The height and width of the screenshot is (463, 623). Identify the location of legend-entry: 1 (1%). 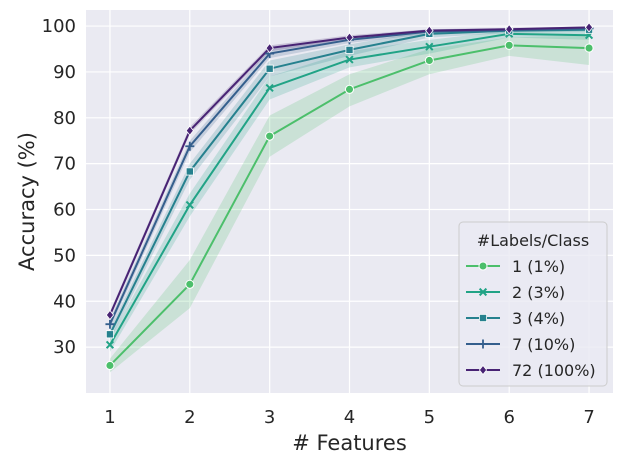
(515, 266).